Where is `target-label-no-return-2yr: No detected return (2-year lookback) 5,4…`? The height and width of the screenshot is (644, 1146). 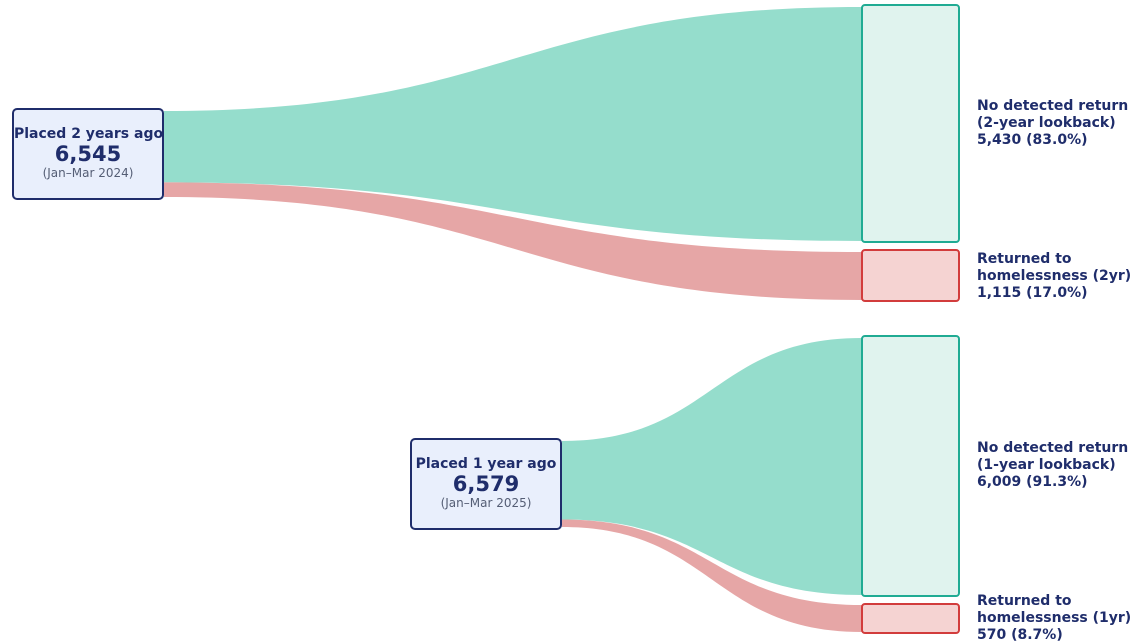 target-label-no-return-2yr: No detected return (2-year lookback) 5,4… is located at coordinates (1052, 123).